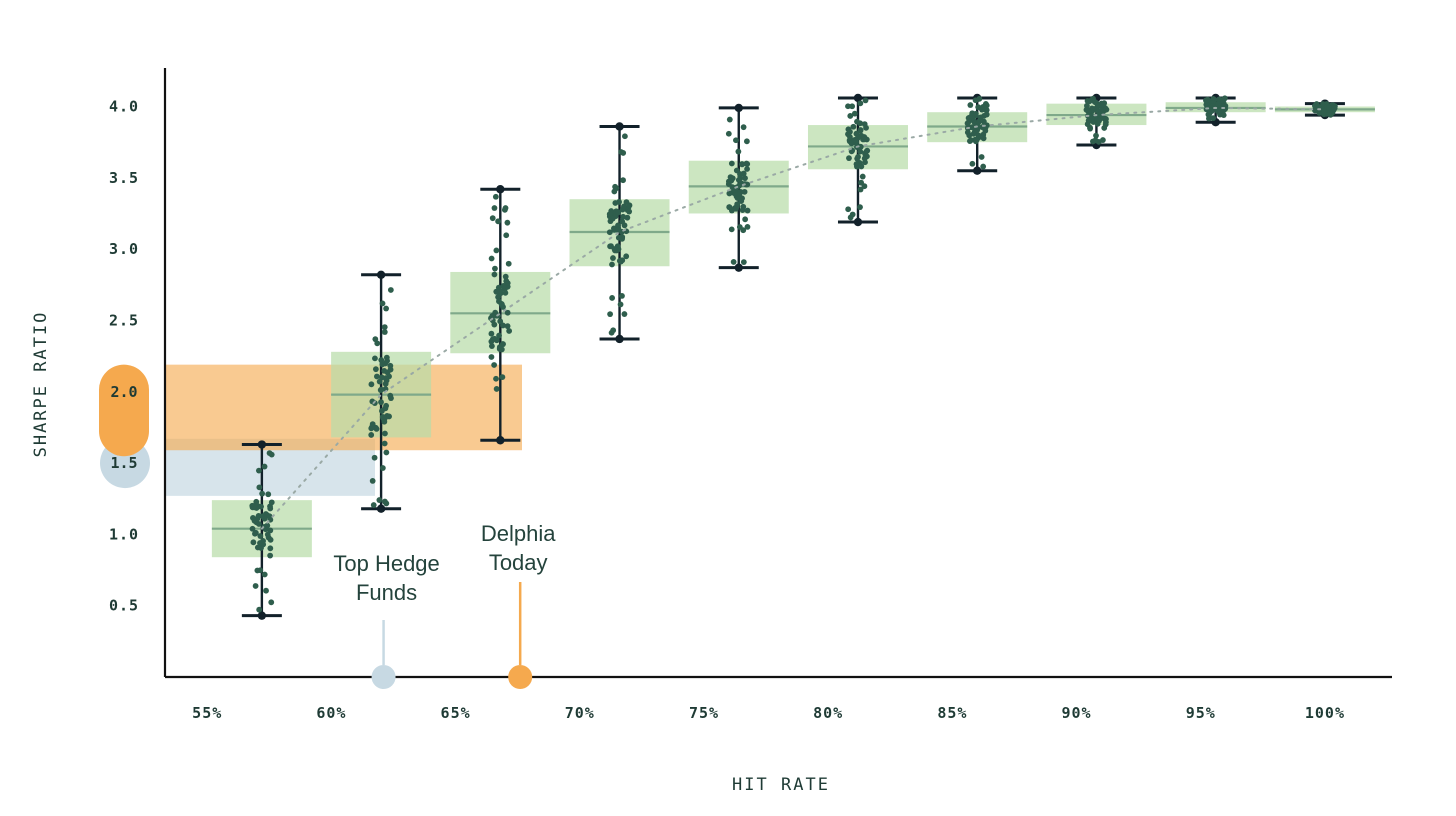 The height and width of the screenshot is (816, 1456). I want to click on y-tick-label: 0.5, so click(124, 606).